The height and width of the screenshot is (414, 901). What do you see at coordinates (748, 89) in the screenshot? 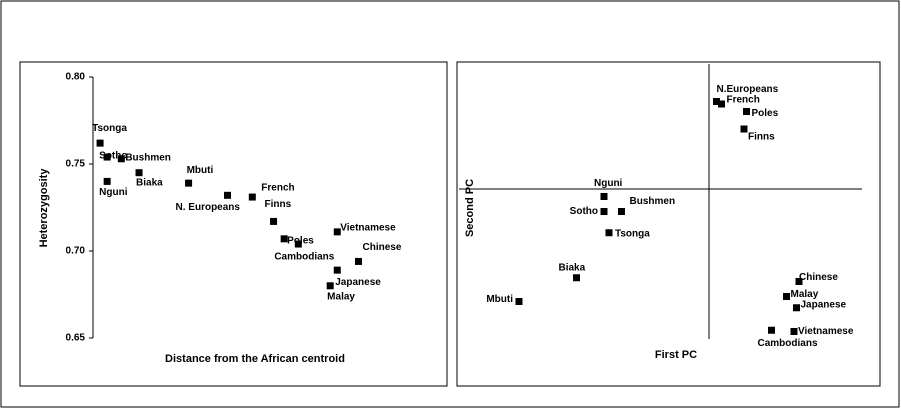
I see `point-label: N.Europeans` at bounding box center [748, 89].